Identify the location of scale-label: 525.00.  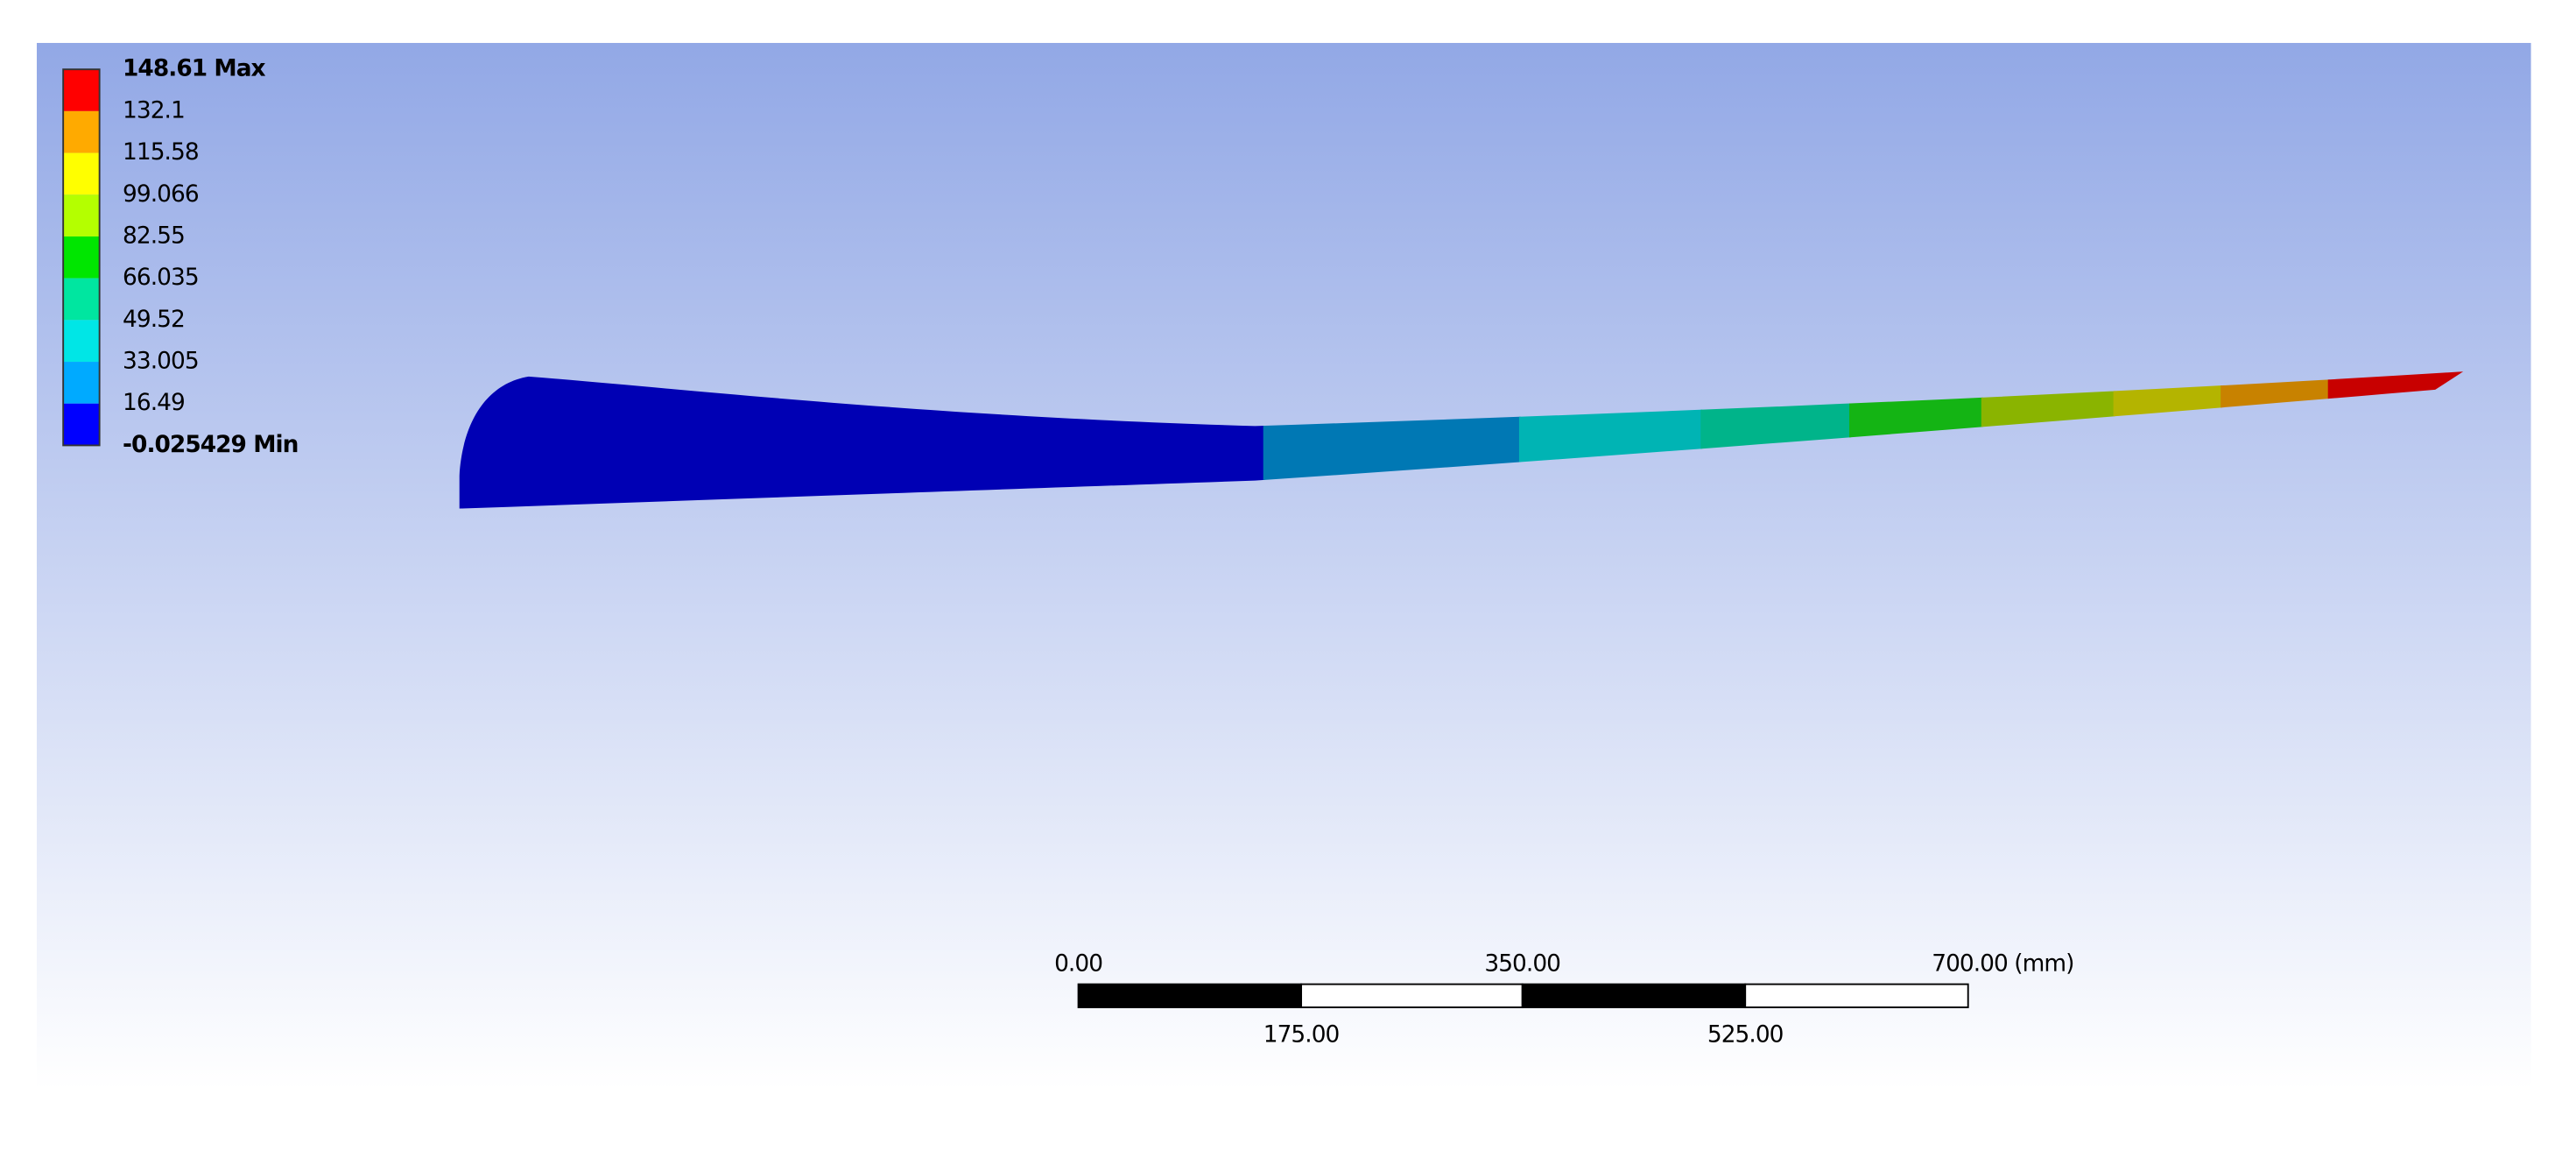
(1745, 1035).